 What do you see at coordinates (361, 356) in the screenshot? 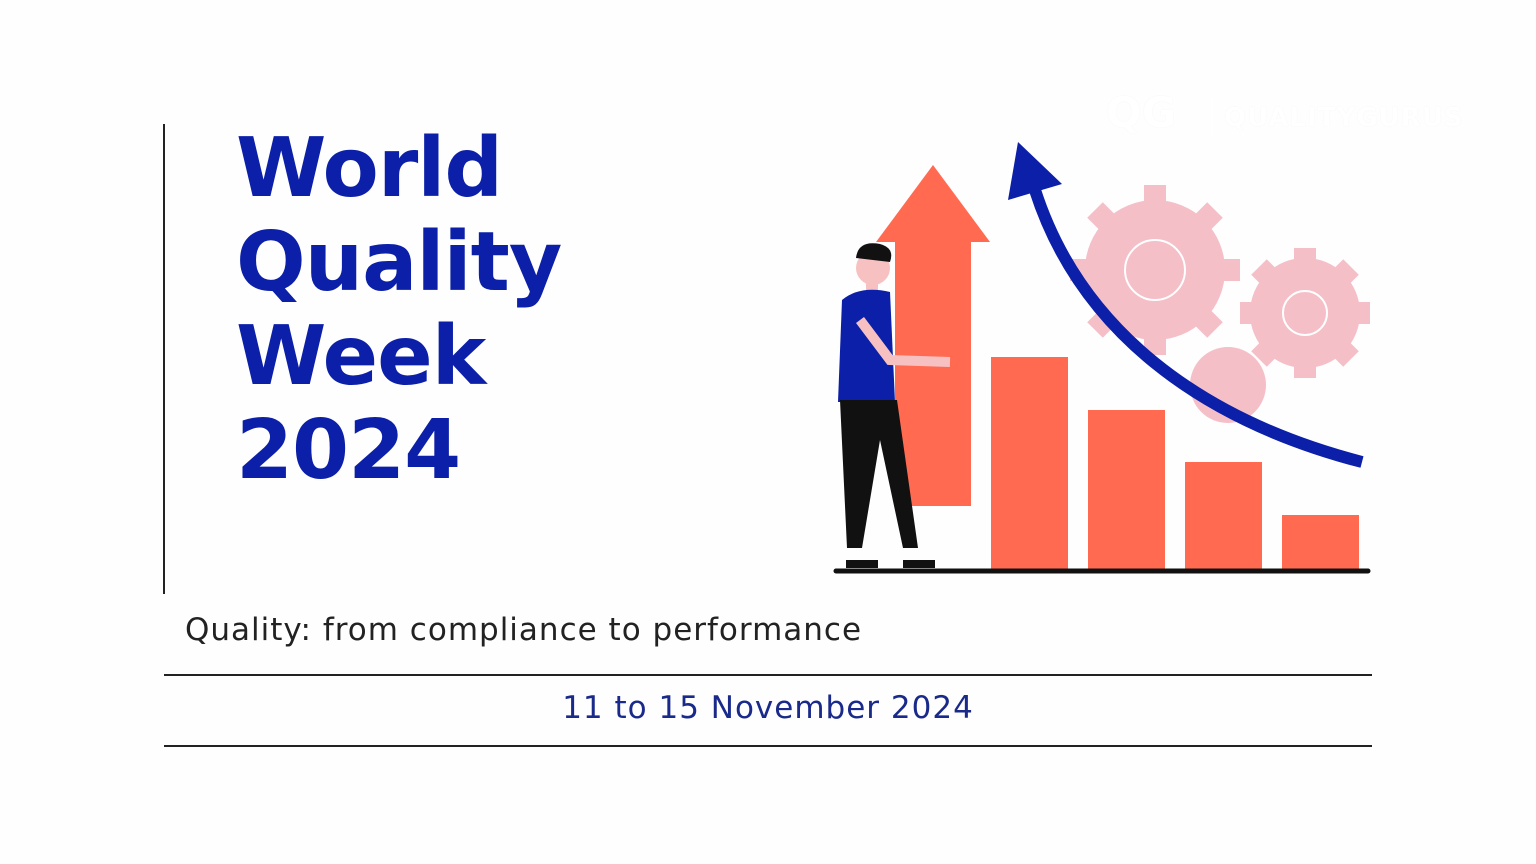
I see `title-line: Week` at bounding box center [361, 356].